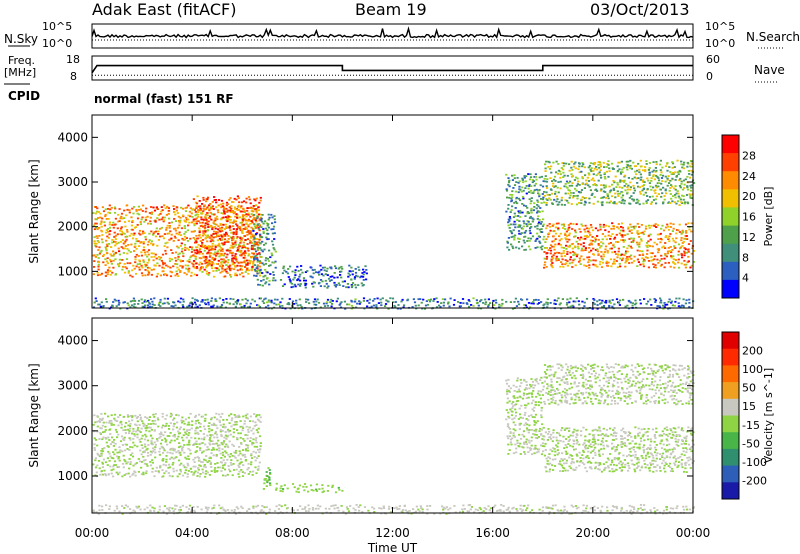 The width and height of the screenshot is (800, 554). I want to click on power-colorbar-tick-6: 4, so click(745, 278).